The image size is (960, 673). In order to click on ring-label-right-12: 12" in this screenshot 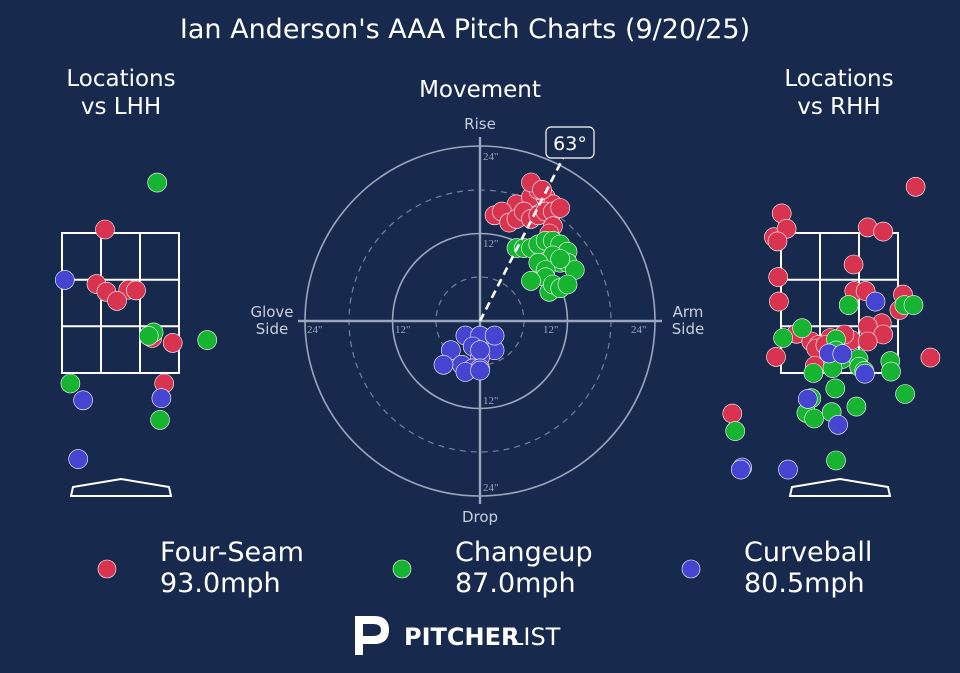, I will do `click(551, 330)`.